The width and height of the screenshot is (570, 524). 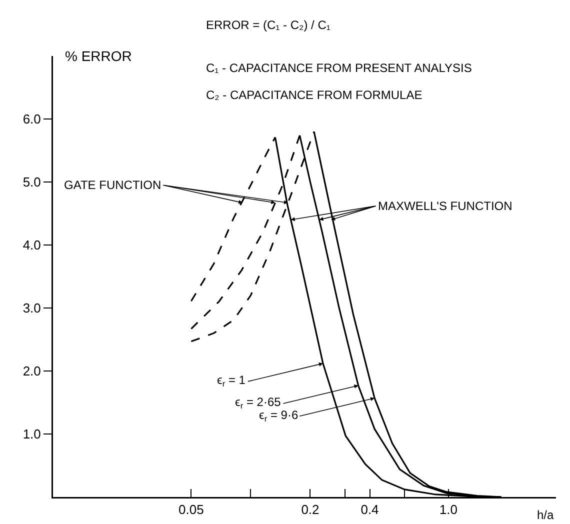 What do you see at coordinates (369, 510) in the screenshot?
I see `x-tick-label: 0.4` at bounding box center [369, 510].